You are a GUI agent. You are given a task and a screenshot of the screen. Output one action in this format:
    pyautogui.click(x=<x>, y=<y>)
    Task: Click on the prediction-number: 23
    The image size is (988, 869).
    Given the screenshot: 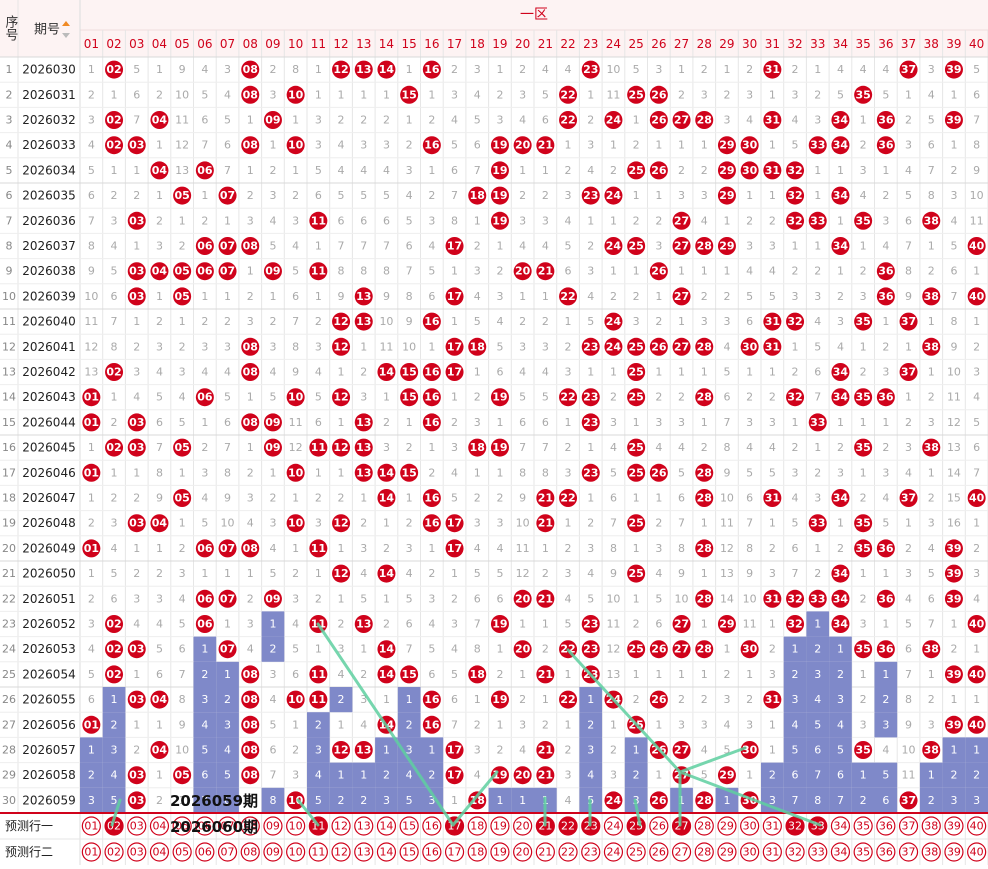 What is the action you would take?
    pyautogui.click(x=591, y=852)
    